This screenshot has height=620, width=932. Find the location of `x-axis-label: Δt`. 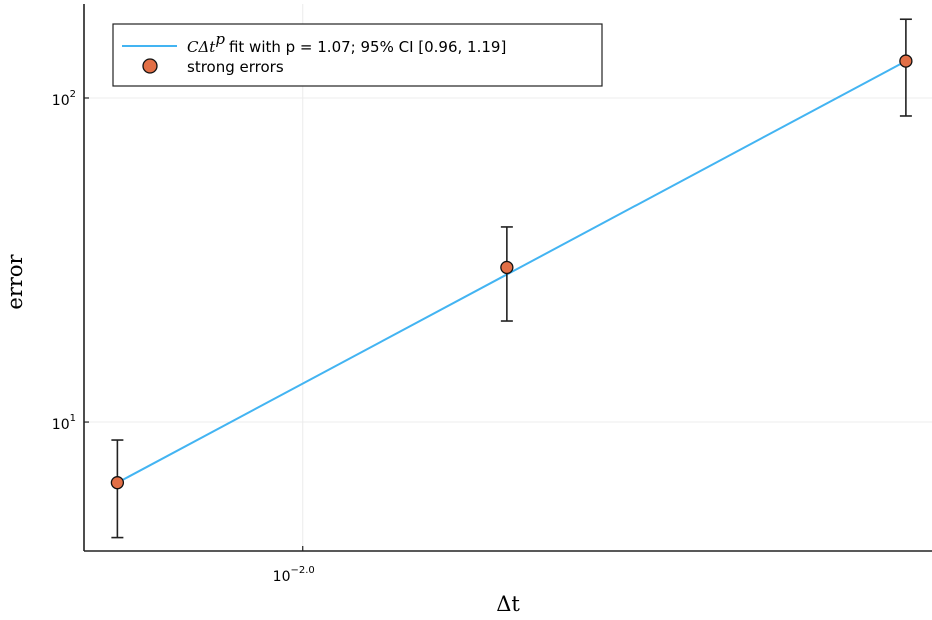

x-axis-label: Δt is located at coordinates (508, 604).